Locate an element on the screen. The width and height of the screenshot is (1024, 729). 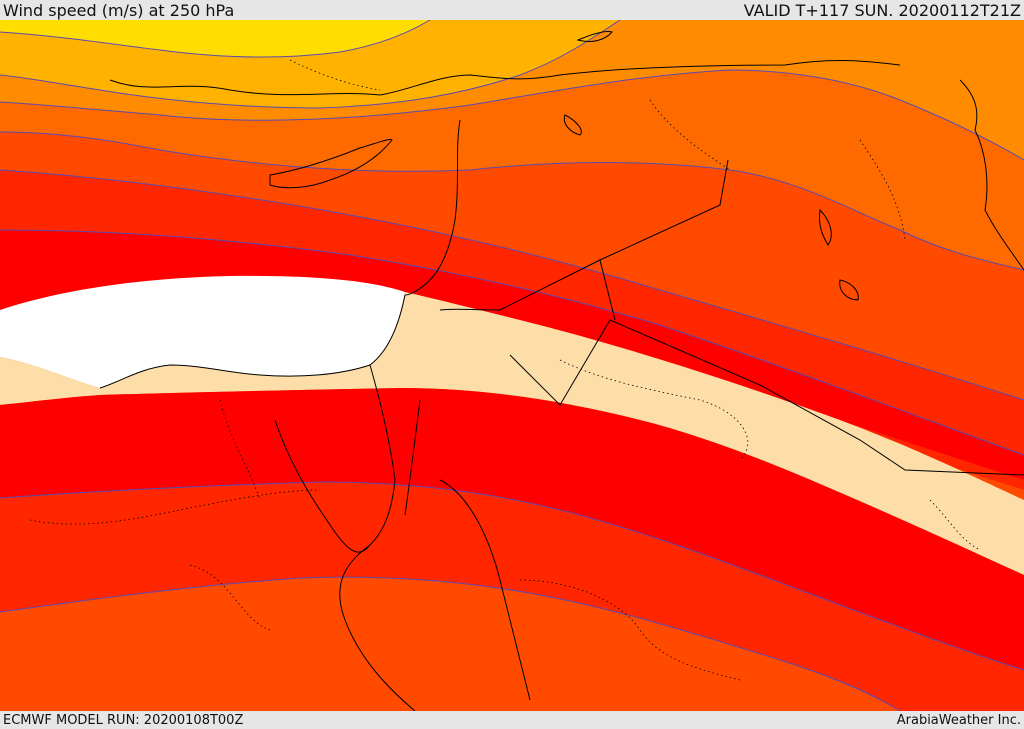
map-title: Wind speed (m/s) at 250 hPa is located at coordinates (119, 10).